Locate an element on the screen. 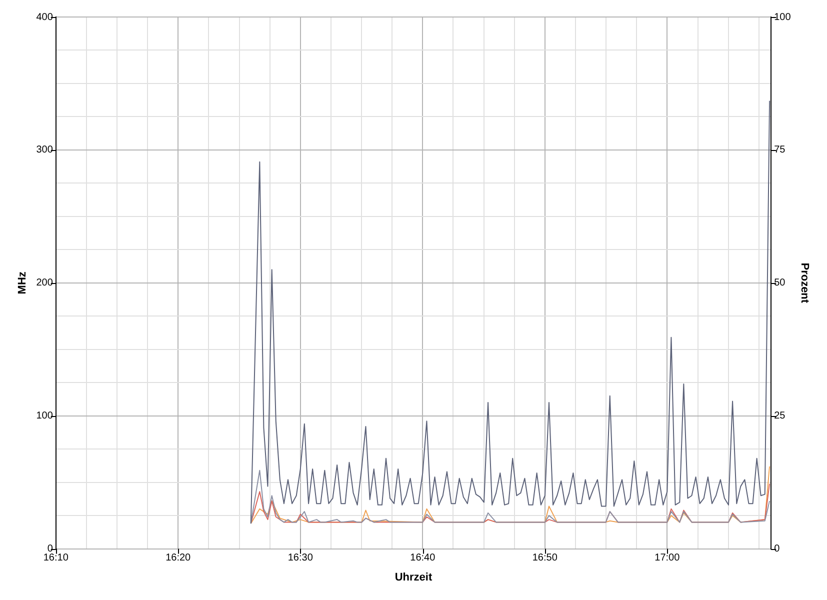  x-tick-label: 16:40 is located at coordinates (423, 558).